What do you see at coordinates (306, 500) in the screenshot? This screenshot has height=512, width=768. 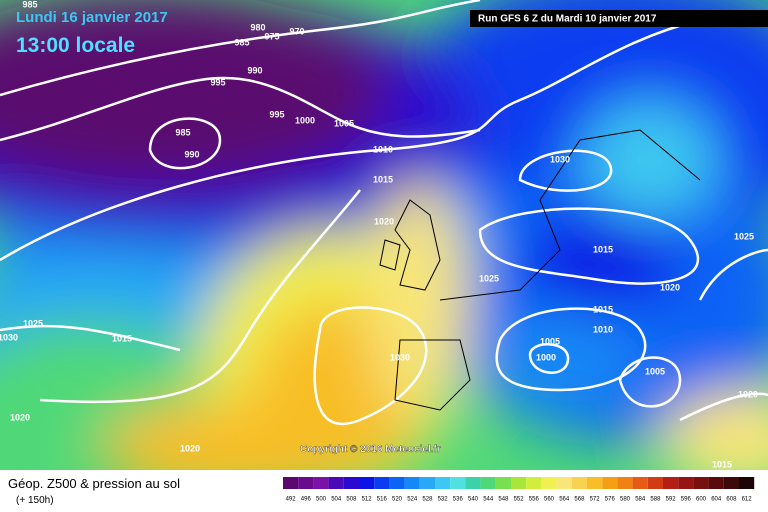 I see `scale-label: 496` at bounding box center [306, 500].